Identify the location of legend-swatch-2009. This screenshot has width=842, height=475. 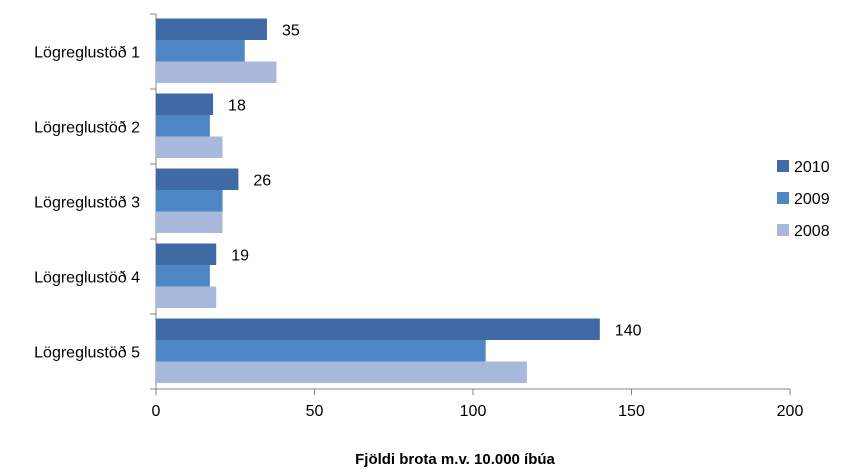
(783, 198).